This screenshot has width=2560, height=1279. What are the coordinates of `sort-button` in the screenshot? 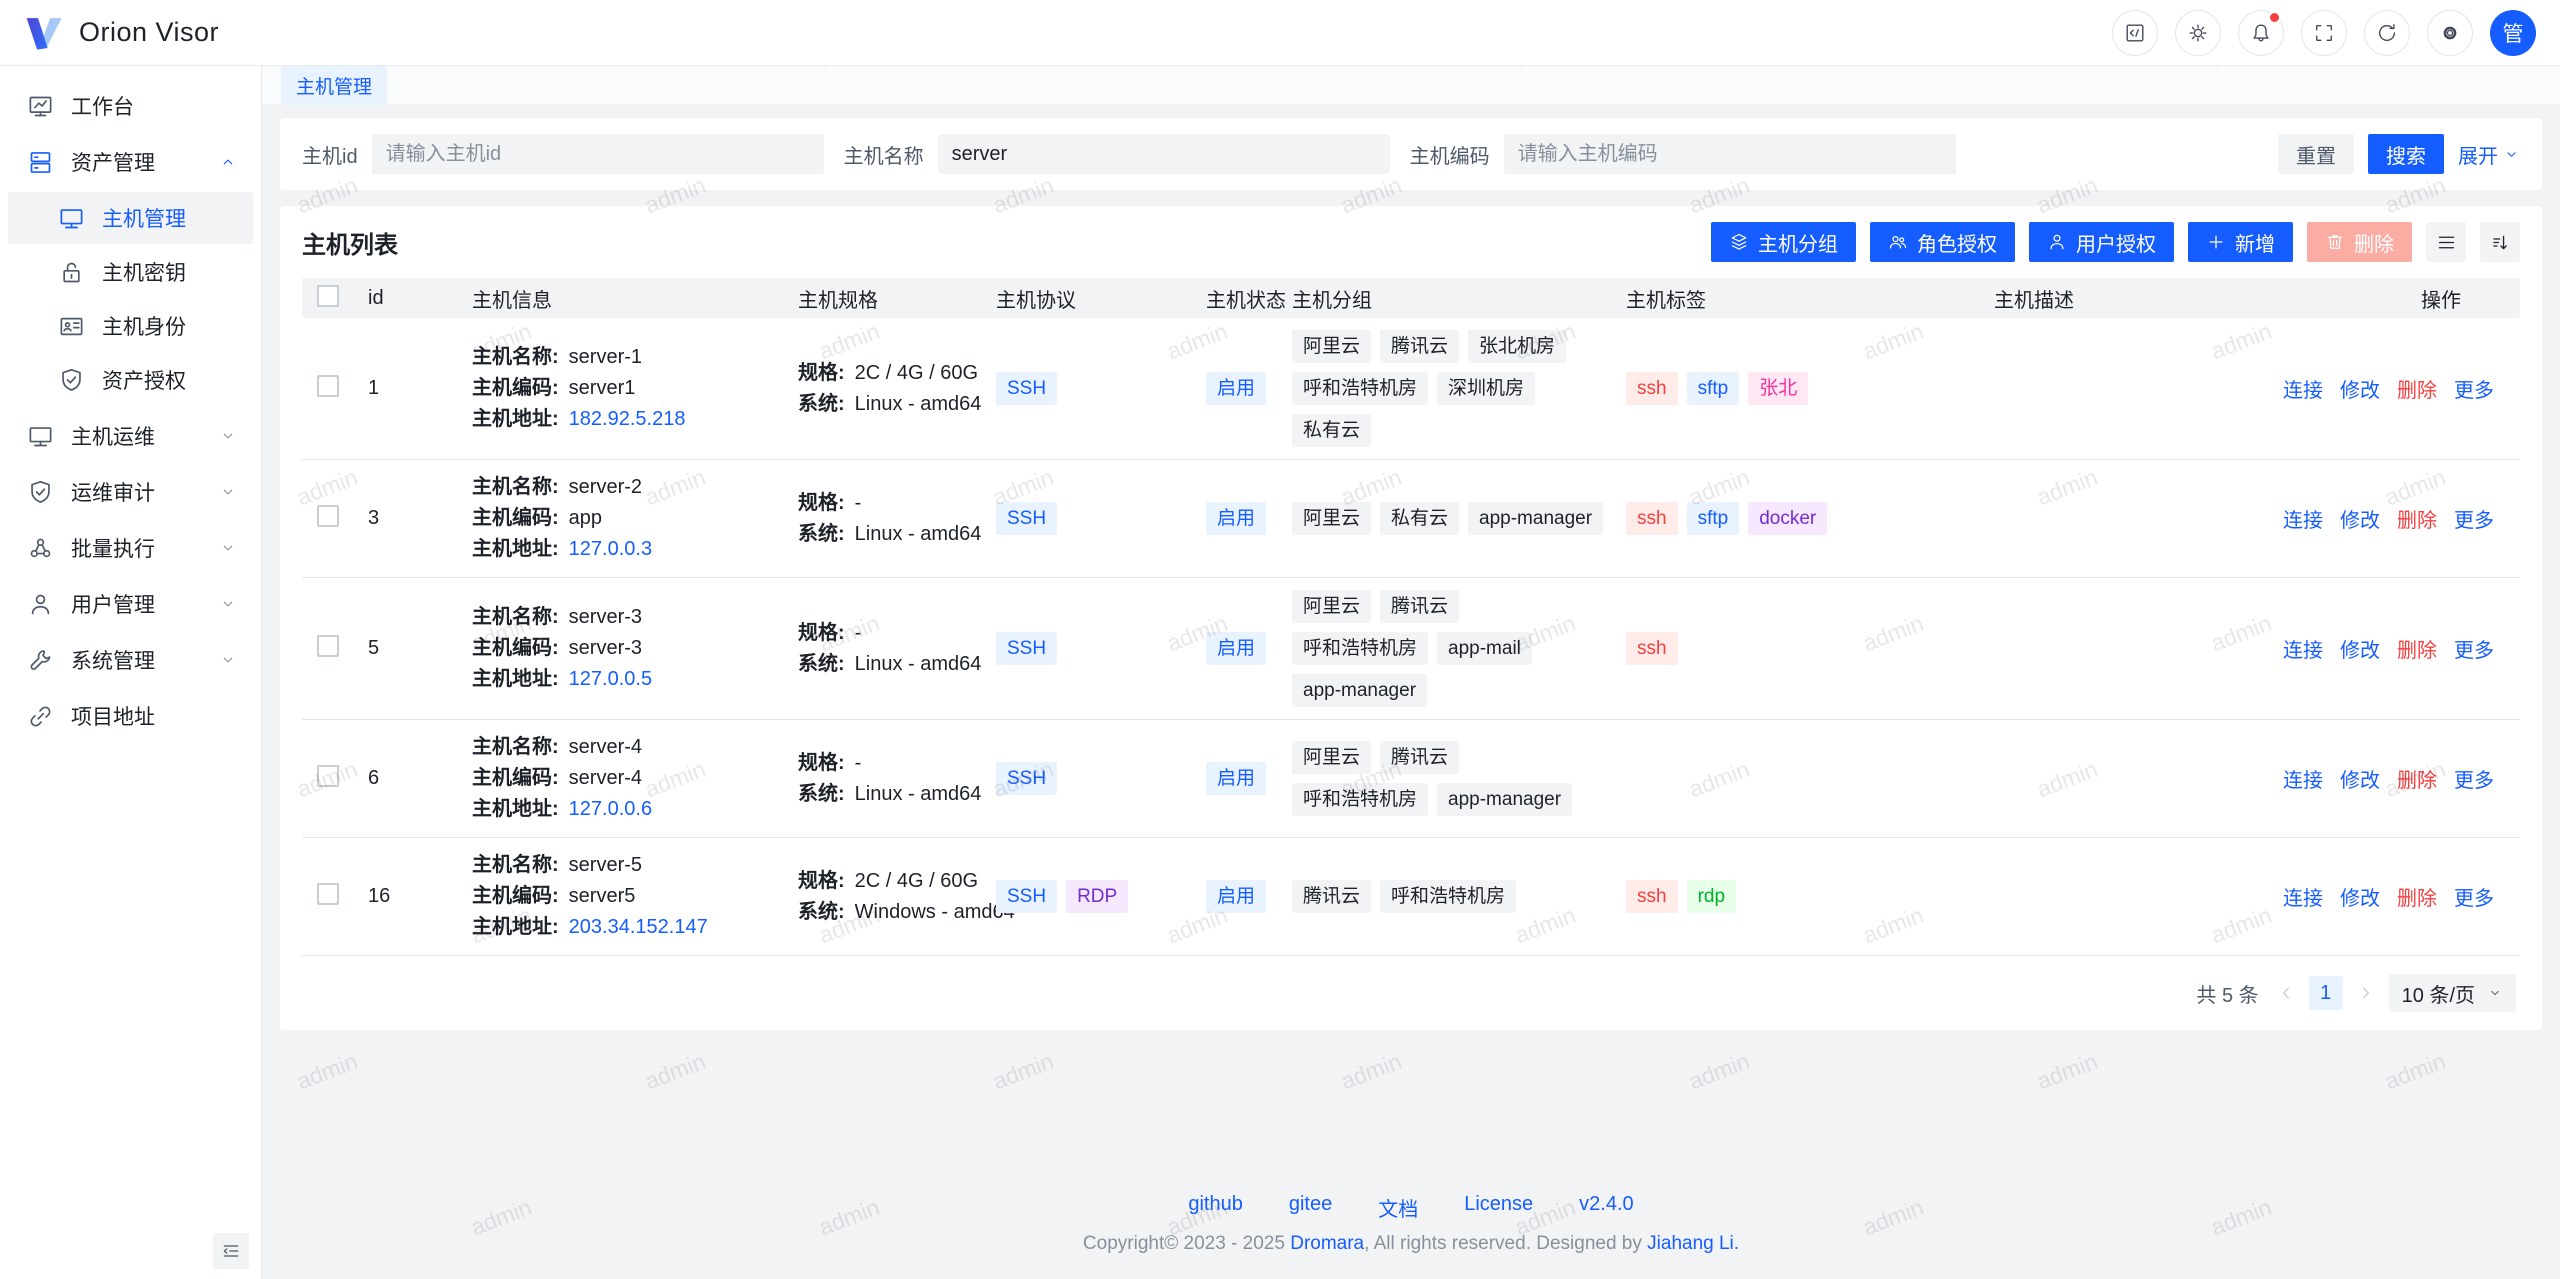 It's located at (2500, 242).